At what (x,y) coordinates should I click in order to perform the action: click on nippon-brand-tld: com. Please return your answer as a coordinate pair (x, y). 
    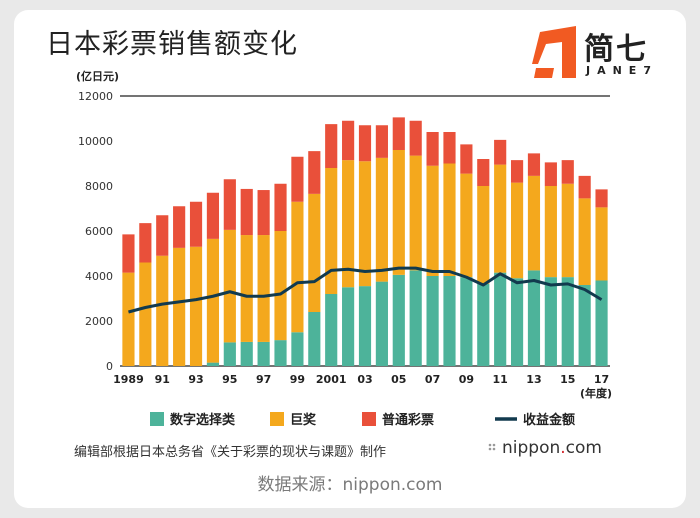
    Looking at the image, I should click on (583, 448).